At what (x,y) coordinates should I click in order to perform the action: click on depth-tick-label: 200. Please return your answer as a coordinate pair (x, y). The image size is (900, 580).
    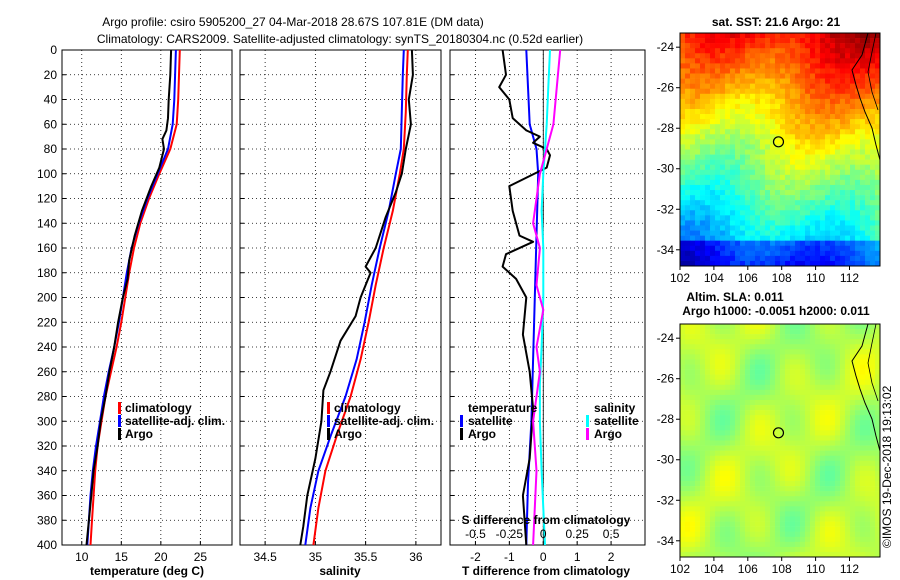
    Looking at the image, I should click on (47, 298).